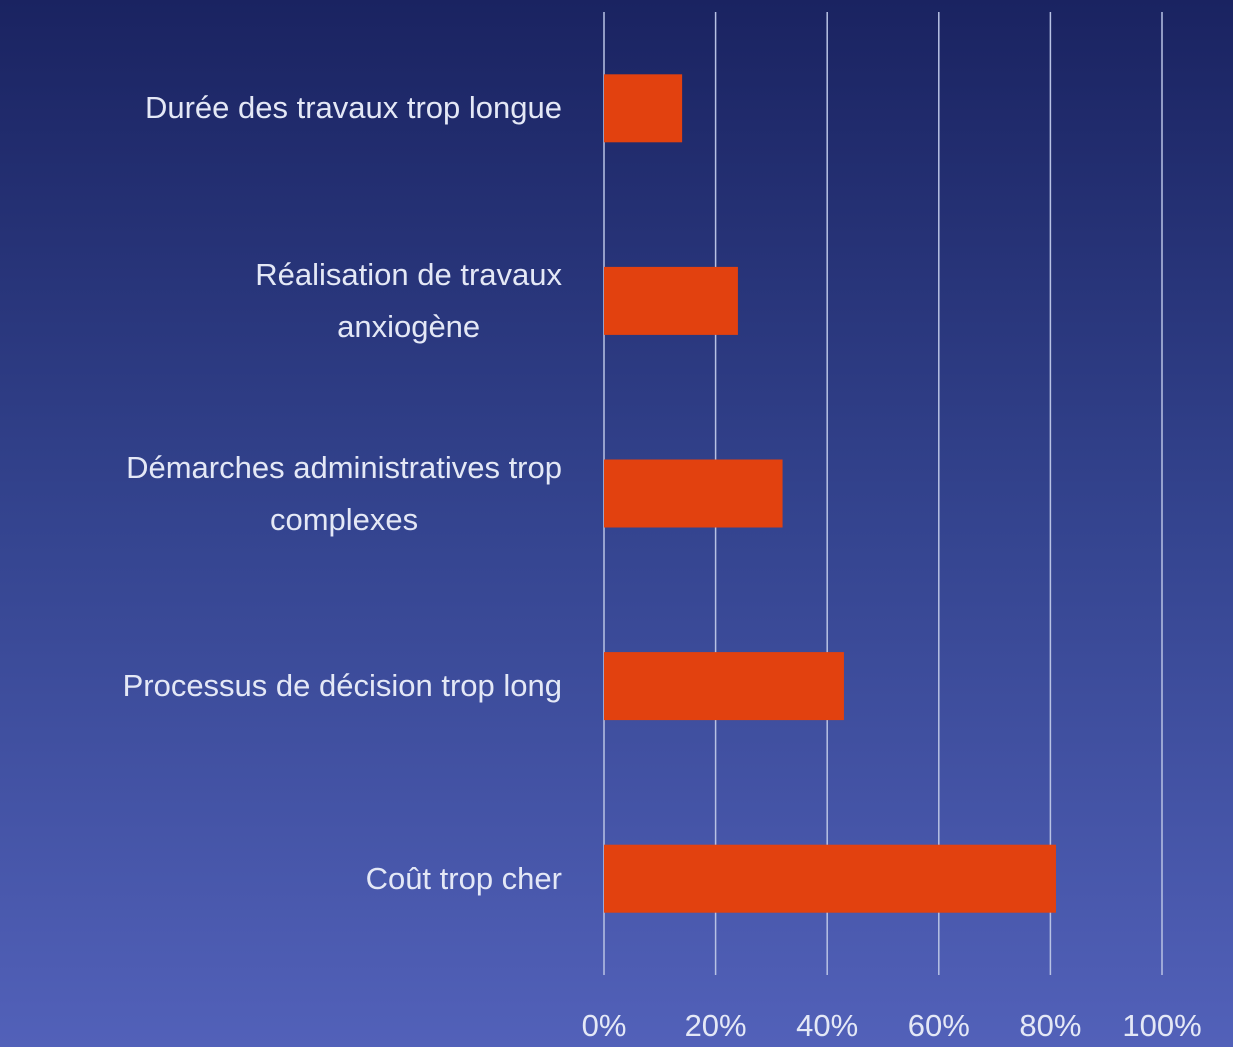 Image resolution: width=1233 pixels, height=1047 pixels. What do you see at coordinates (604, 1025) in the screenshot?
I see `x-tick-label: 0%` at bounding box center [604, 1025].